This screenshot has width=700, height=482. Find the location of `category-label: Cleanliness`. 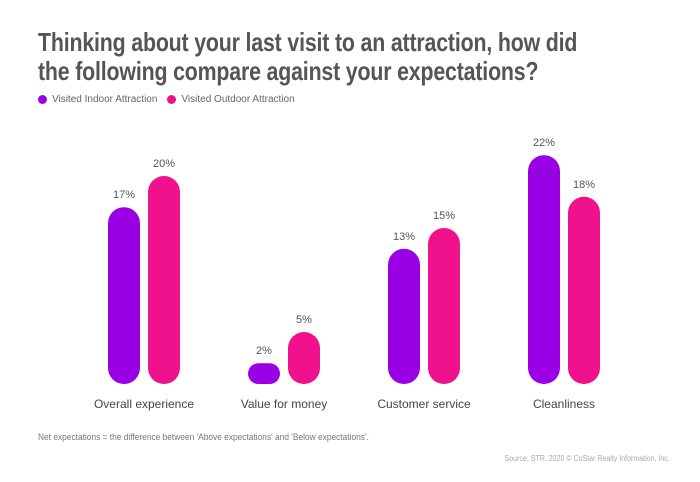

category-label: Cleanliness is located at coordinates (564, 404).